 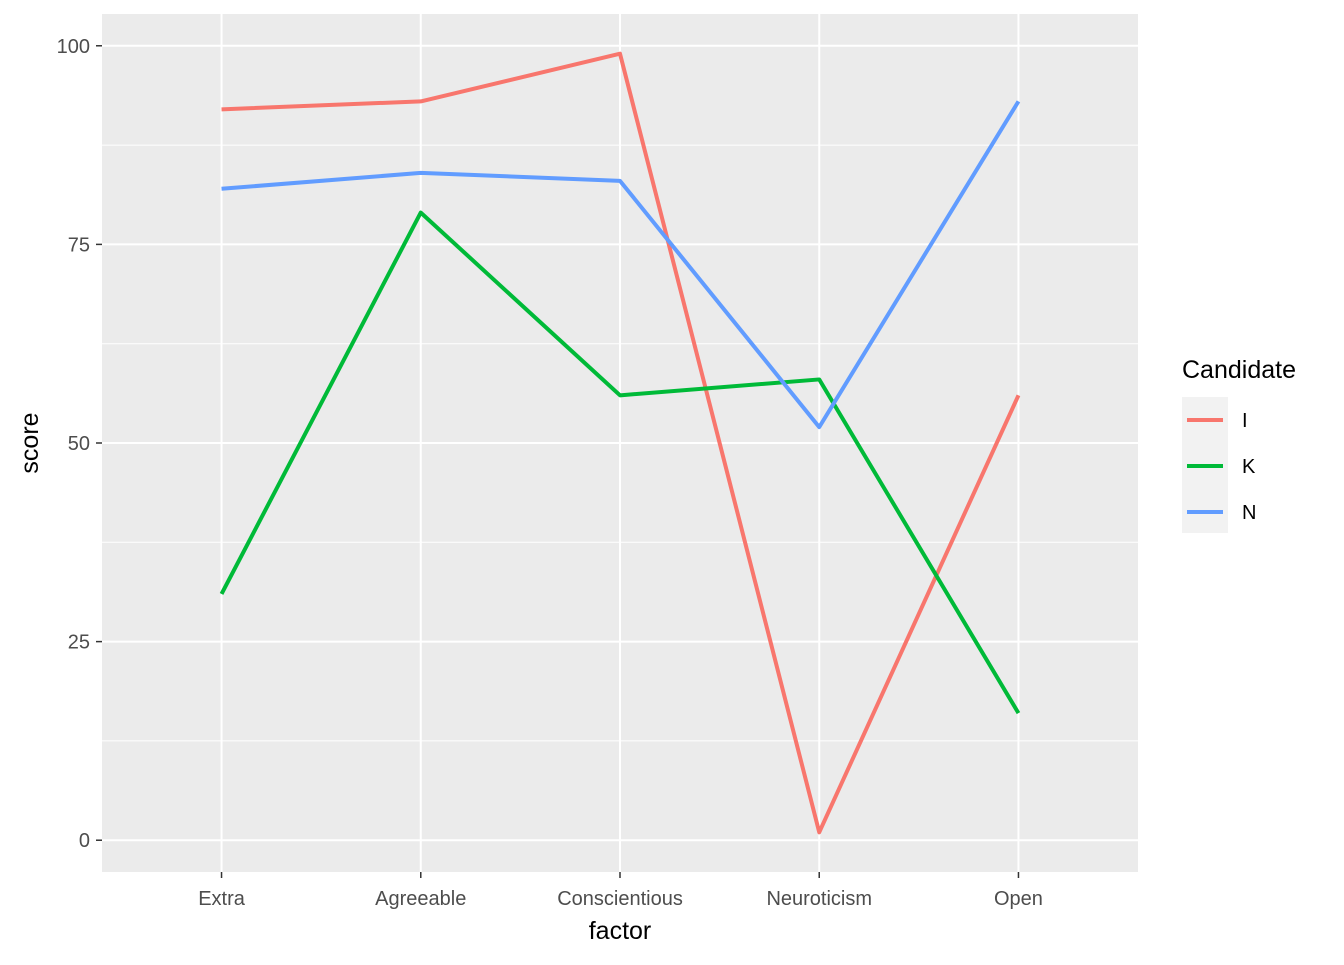 I want to click on y-tick-label: 100, so click(x=73, y=47).